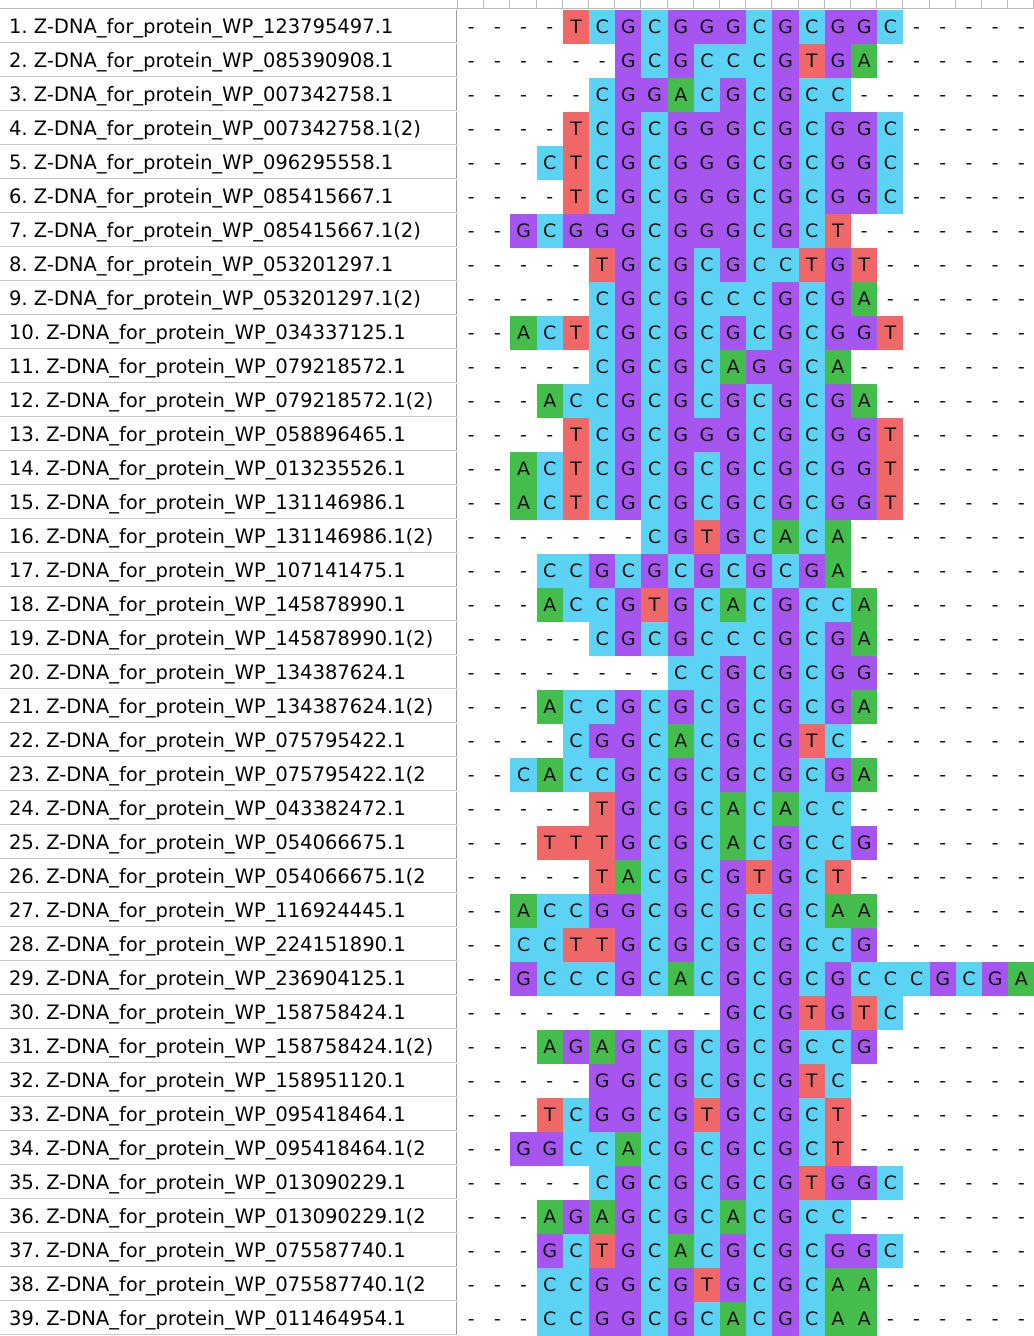  I want to click on sequence-label: 13. Z-DNA_for_protein_WP_058896465.1, so click(228, 434).